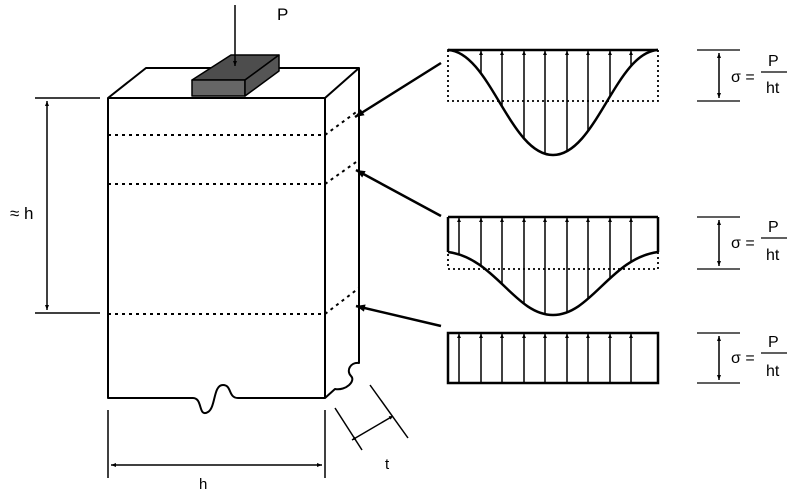 This screenshot has height=499, width=804. Describe the element at coordinates (553, 283) in the screenshot. I see `stress-curve-middle` at that location.